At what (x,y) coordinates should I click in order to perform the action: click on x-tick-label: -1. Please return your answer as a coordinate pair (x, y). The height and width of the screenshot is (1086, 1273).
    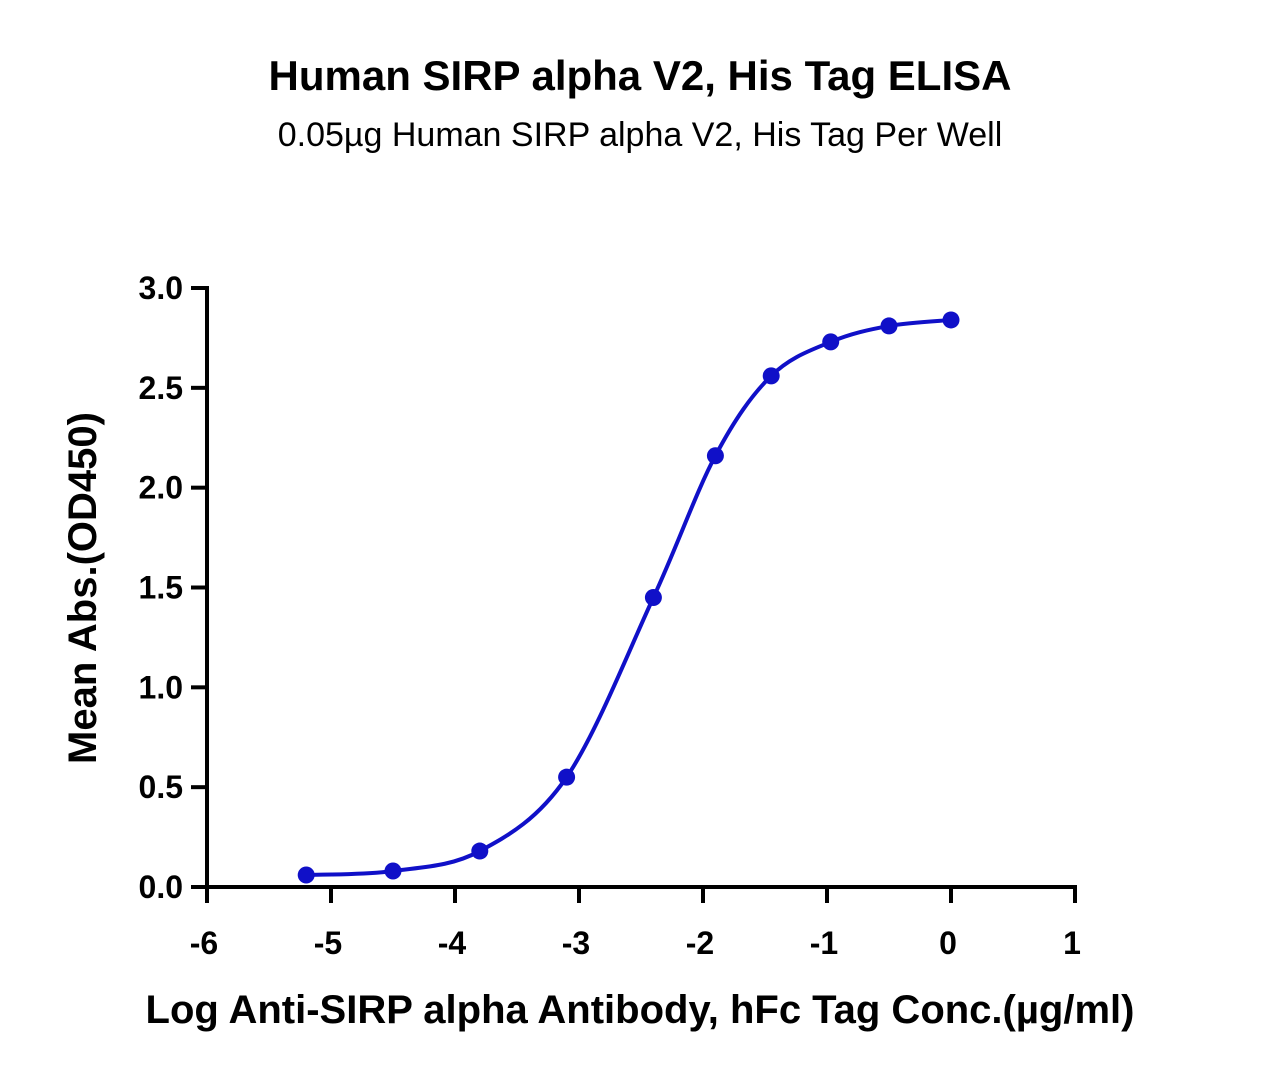
    Looking at the image, I should click on (824, 943).